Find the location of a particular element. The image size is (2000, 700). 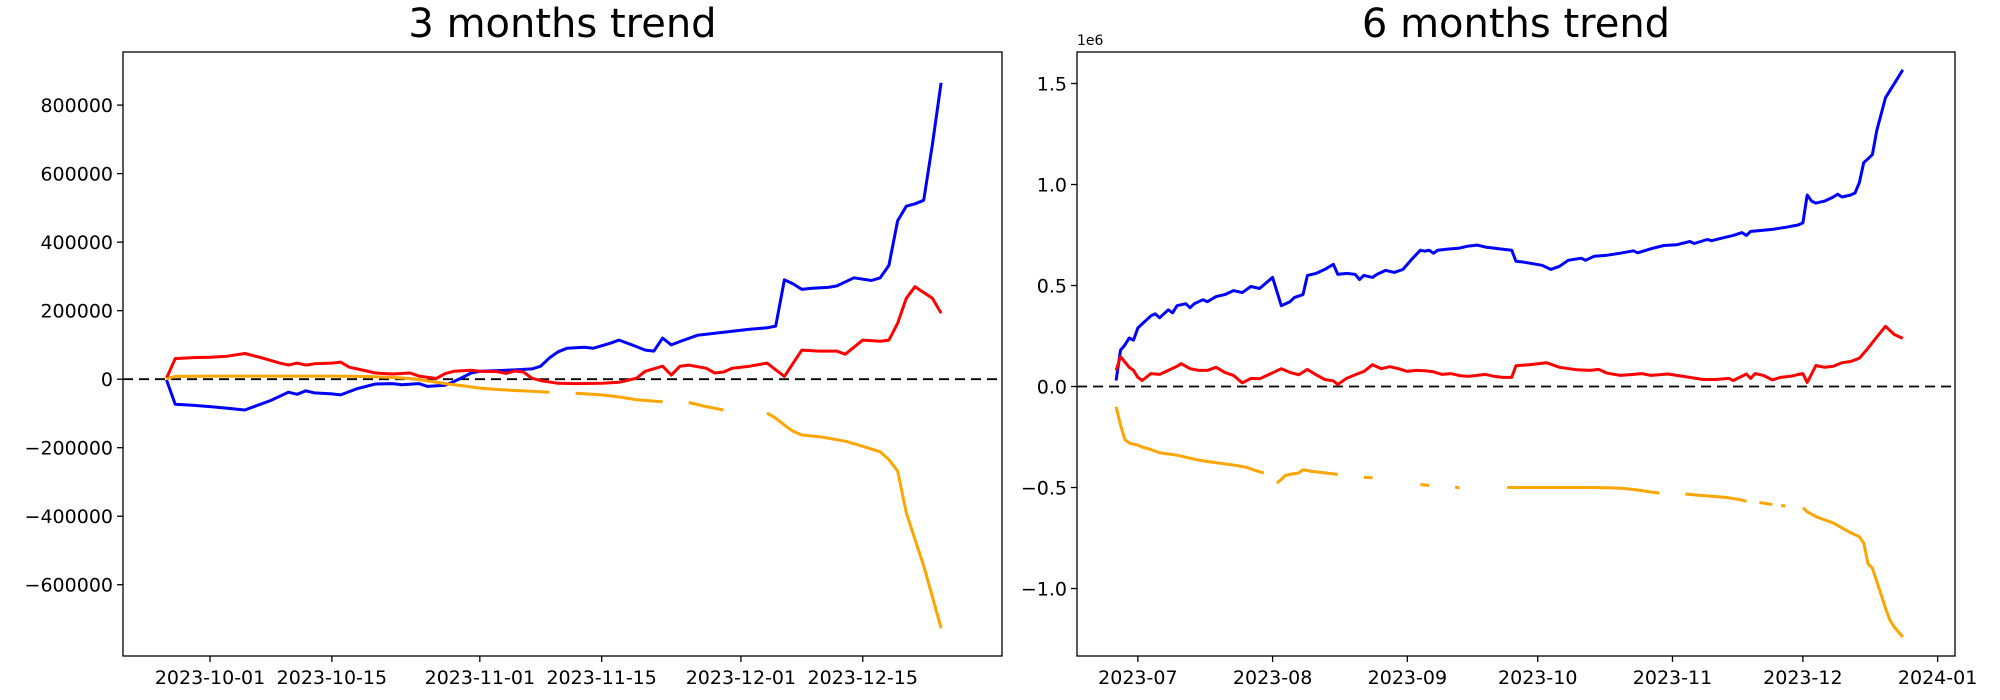

x-tick-label: 2023-11-01 is located at coordinates (480, 678).